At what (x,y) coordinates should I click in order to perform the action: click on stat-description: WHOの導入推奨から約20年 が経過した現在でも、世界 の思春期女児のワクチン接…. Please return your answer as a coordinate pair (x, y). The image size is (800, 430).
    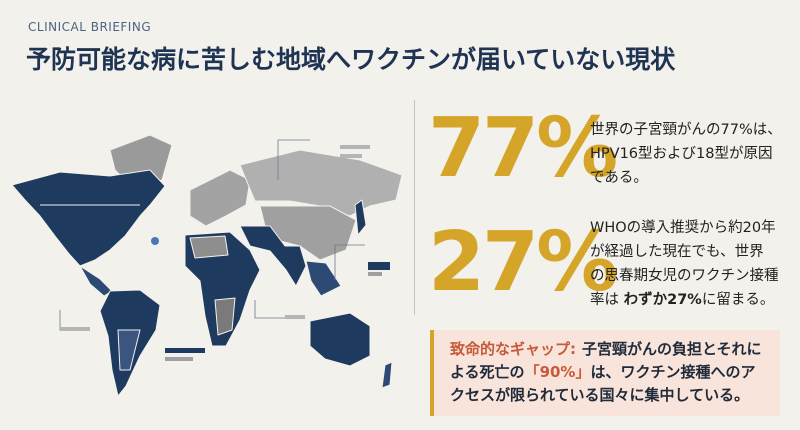
    Looking at the image, I should click on (684, 264).